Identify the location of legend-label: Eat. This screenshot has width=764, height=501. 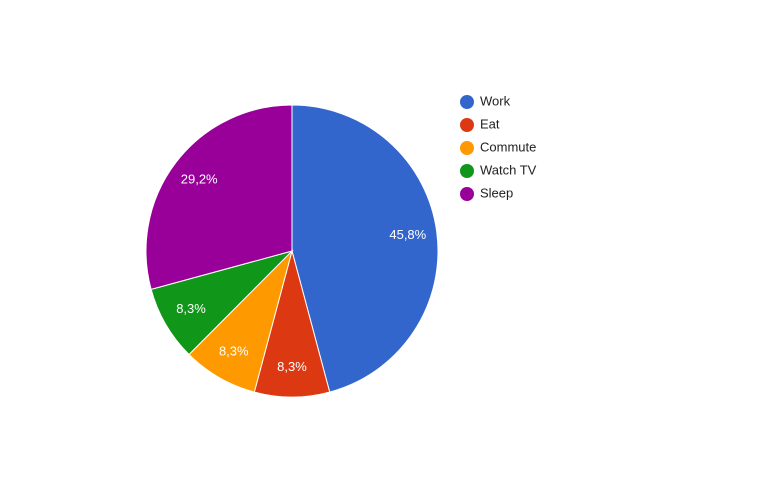
(490, 123).